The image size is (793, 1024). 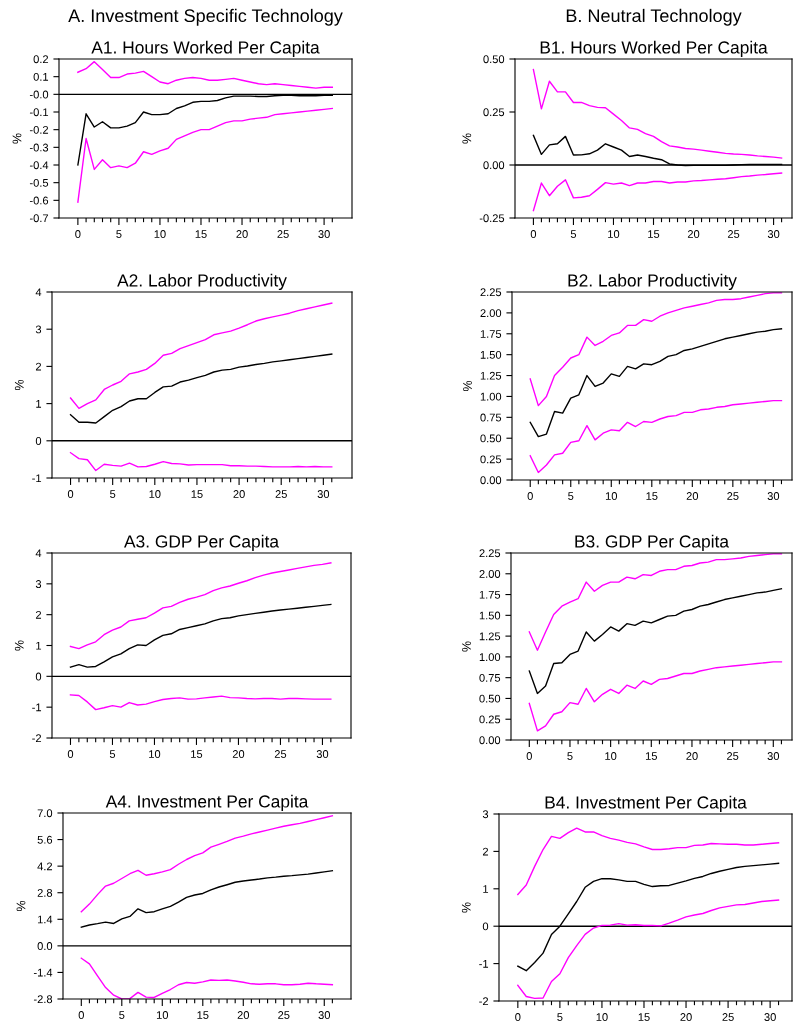 I want to click on chart-title: A1. Hours Worked Per Capita, so click(x=205, y=49).